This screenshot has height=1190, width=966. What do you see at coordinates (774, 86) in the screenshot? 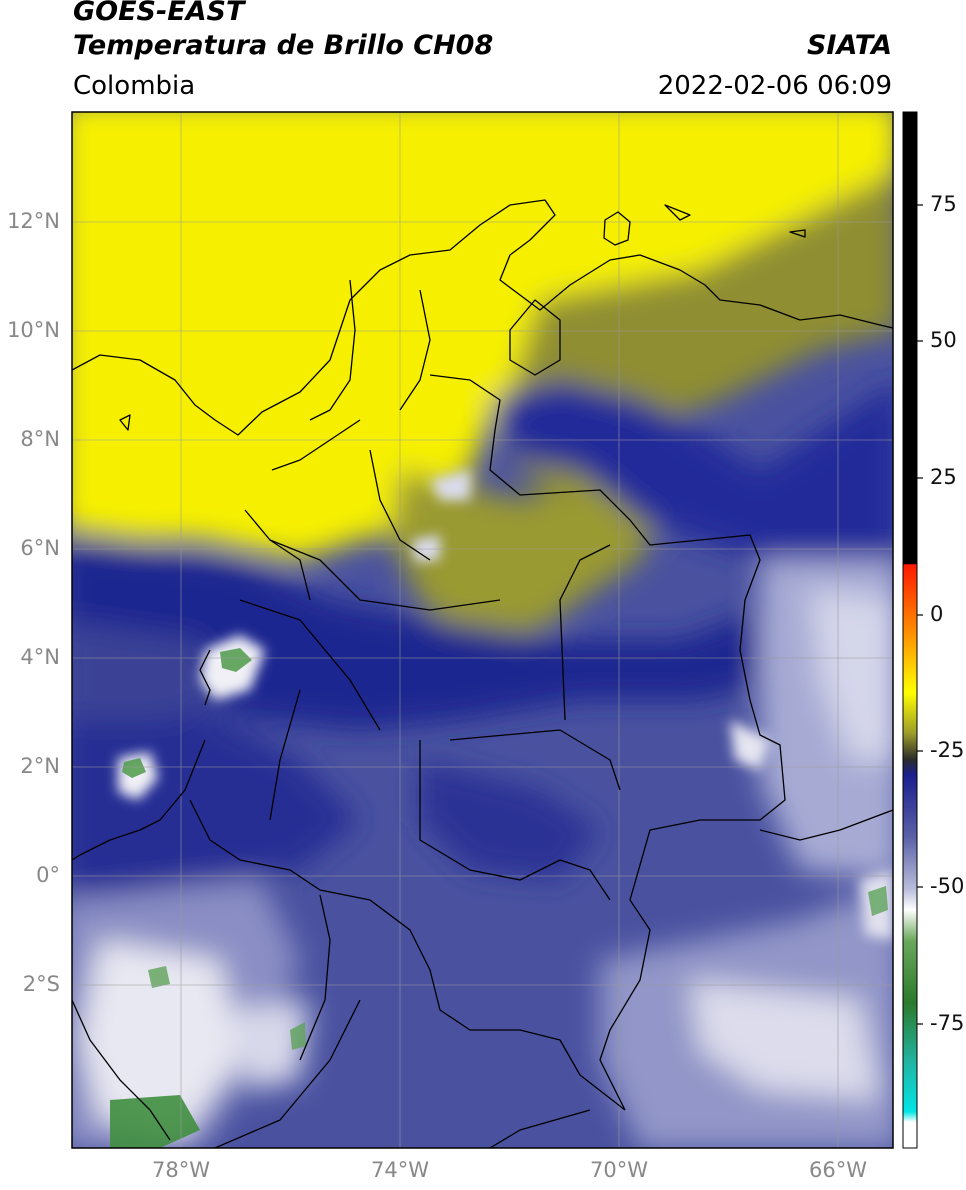
I see `datetime-label: 2022-02-06 06:09` at bounding box center [774, 86].